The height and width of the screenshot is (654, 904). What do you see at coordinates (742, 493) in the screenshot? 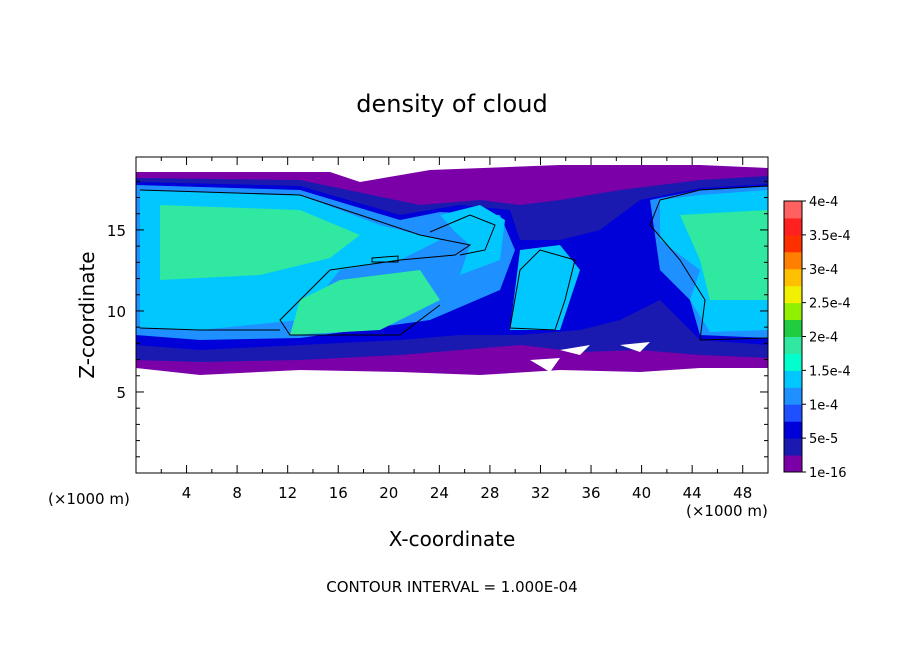
I see `x-tick-label: 48` at bounding box center [742, 493].